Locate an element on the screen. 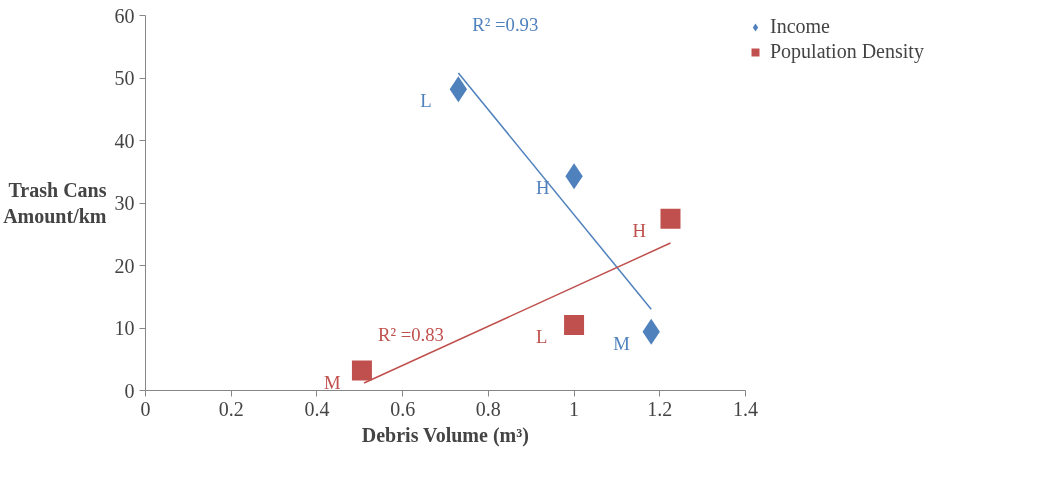 This screenshot has height=478, width=1042. y-tick-label: 30 is located at coordinates (124, 203).